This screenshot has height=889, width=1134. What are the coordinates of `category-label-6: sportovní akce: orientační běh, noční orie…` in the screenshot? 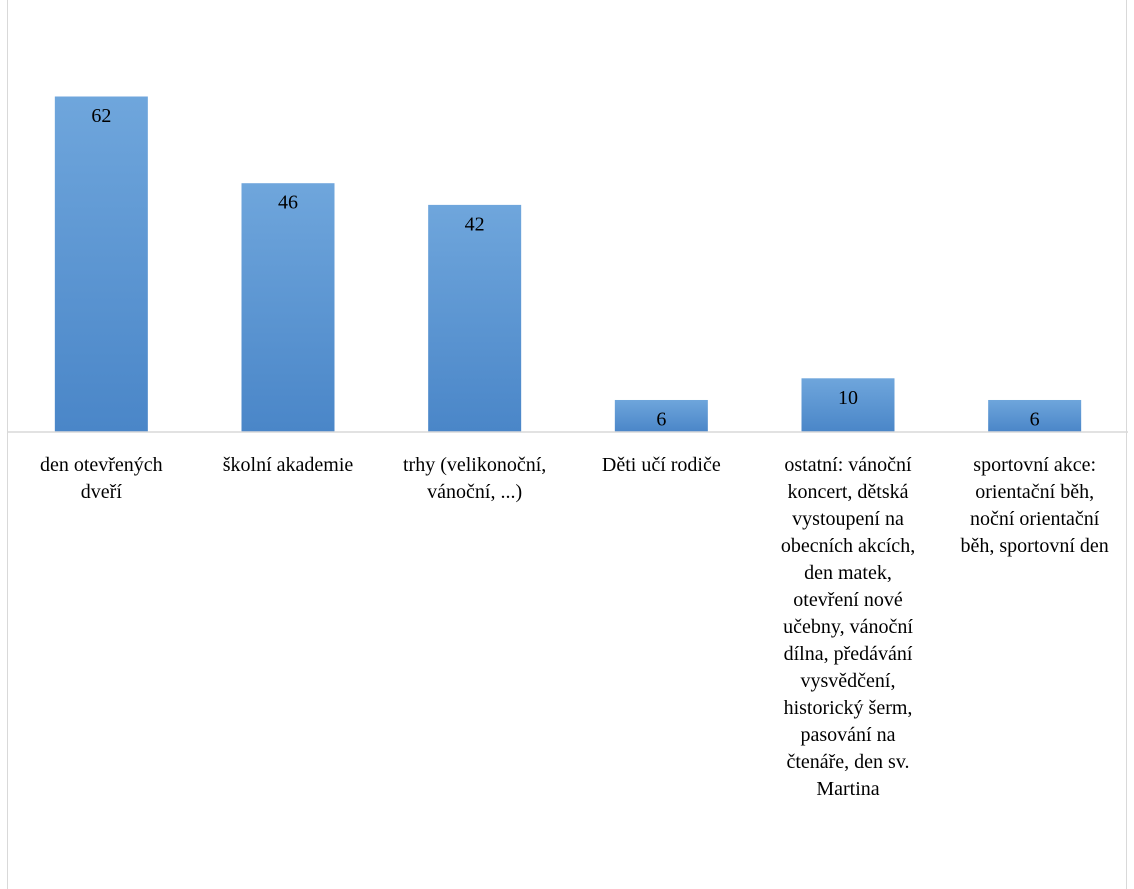 It's located at (1035, 505).